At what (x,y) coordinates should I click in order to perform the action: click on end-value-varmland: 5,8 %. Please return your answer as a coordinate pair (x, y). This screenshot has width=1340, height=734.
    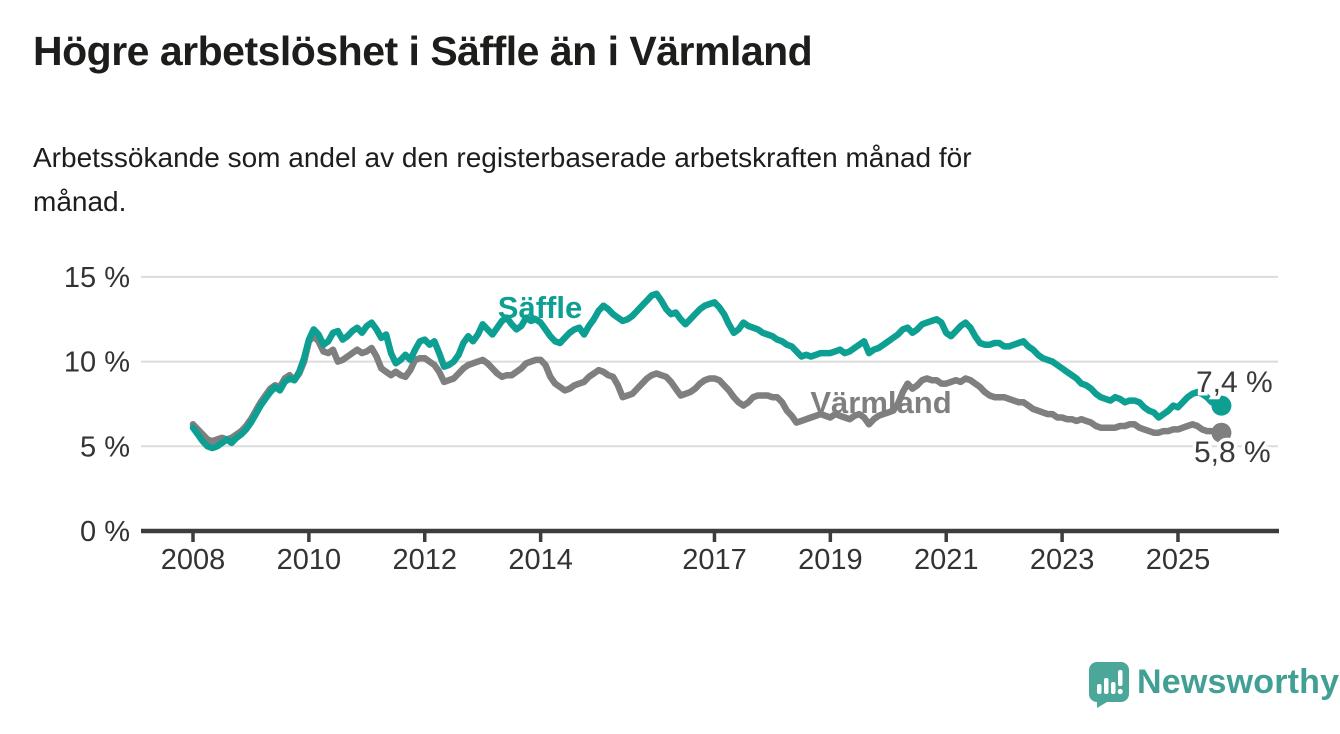
    Looking at the image, I should click on (1232, 452).